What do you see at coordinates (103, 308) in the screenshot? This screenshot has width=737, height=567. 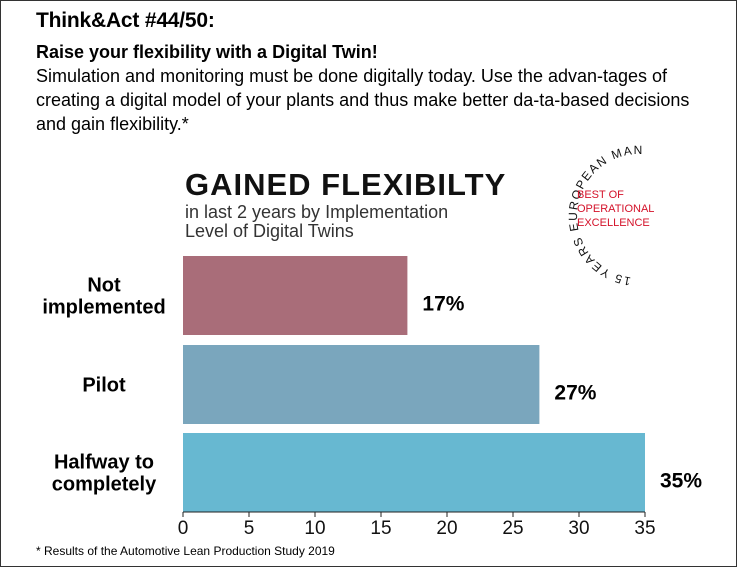 I see `category-label: implemented` at bounding box center [103, 308].